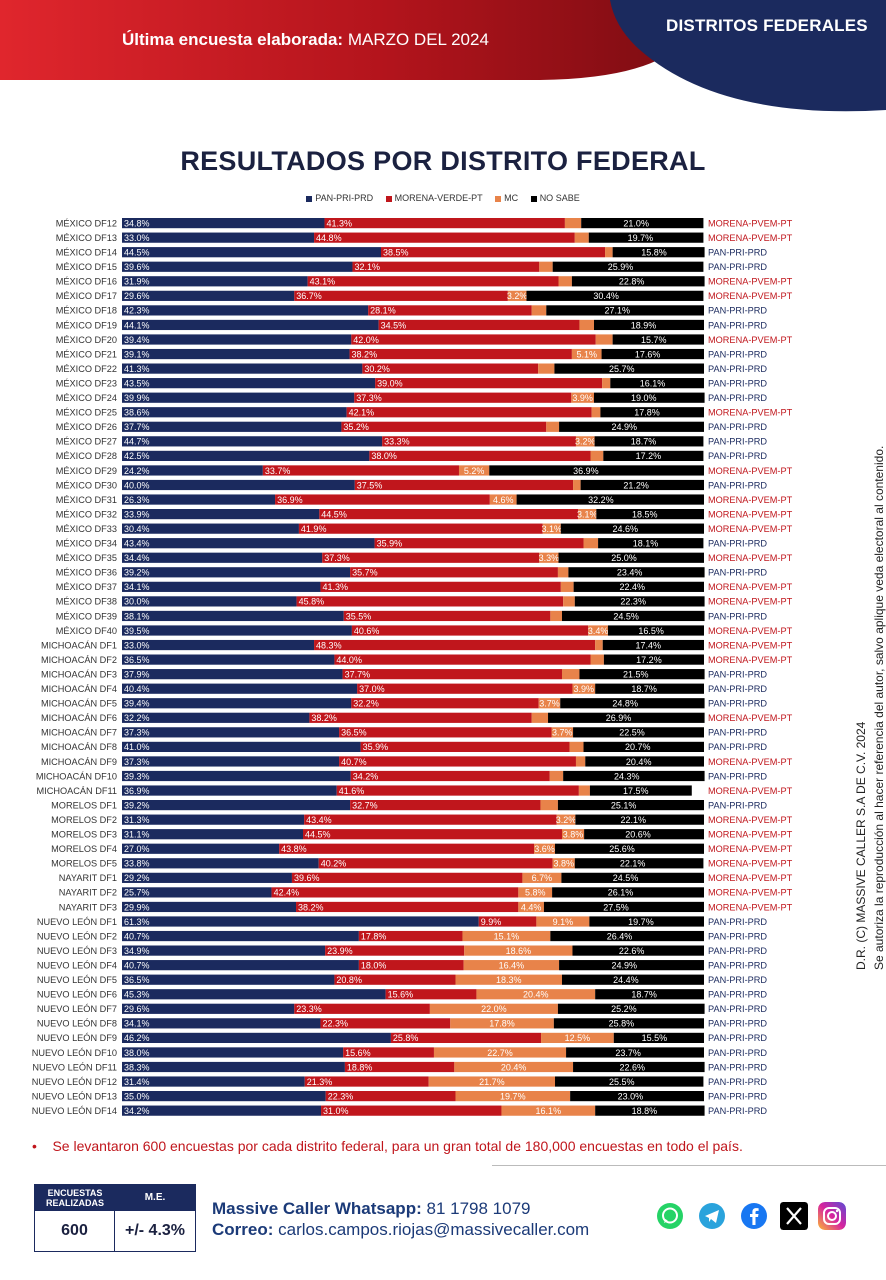 The height and width of the screenshot is (1280, 886). Describe the element at coordinates (359, 616) in the screenshot. I see `data-label: 35.5%` at that location.